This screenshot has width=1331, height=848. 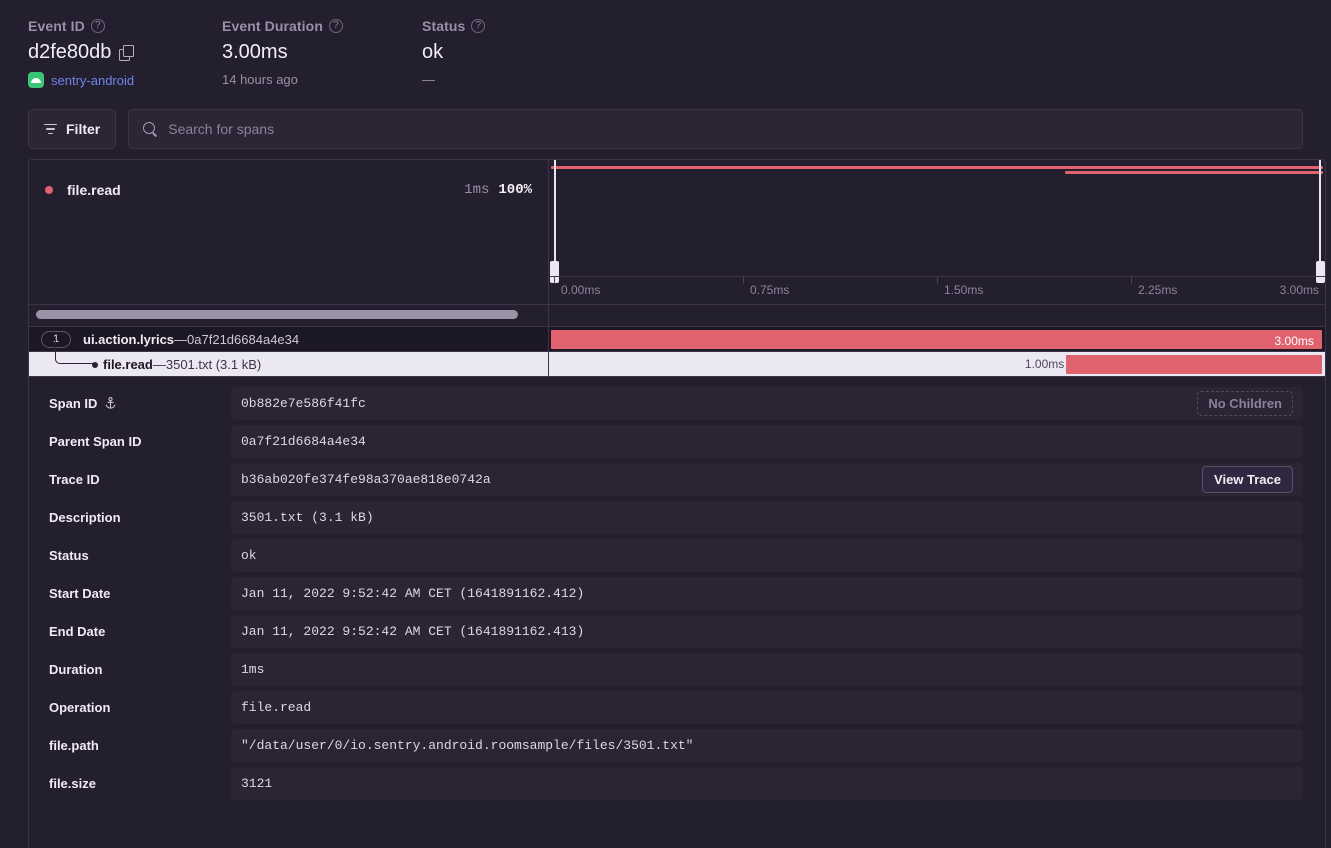 What do you see at coordinates (1247, 479) in the screenshot?
I see `view-trace-button: View Trace` at bounding box center [1247, 479].